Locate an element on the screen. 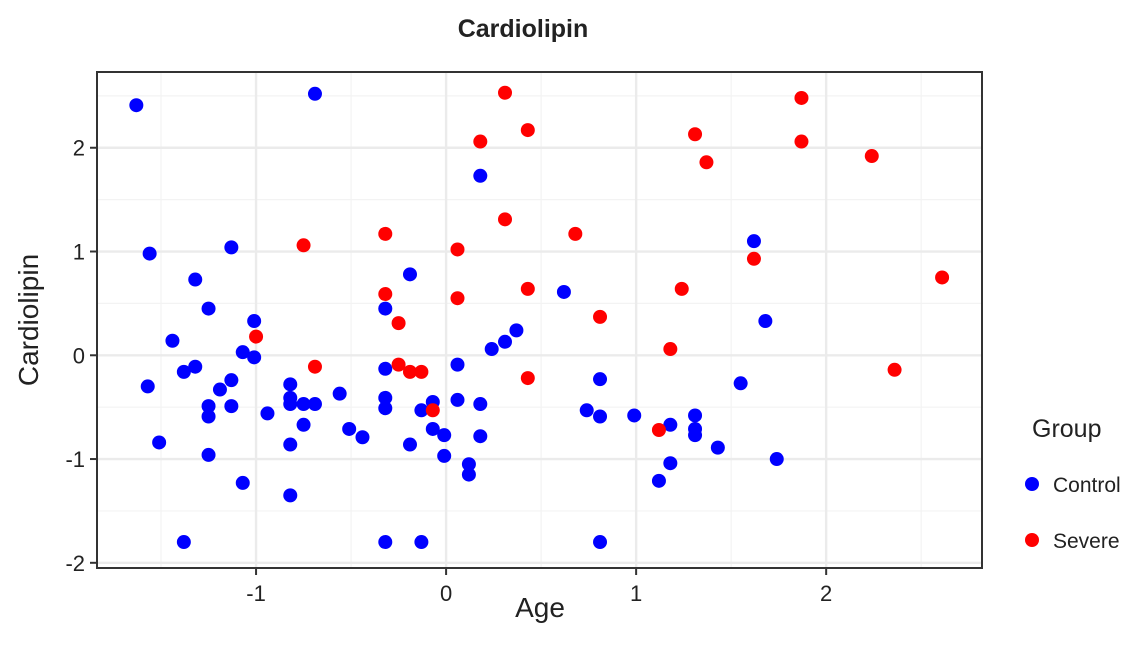 The width and height of the screenshot is (1146, 658). x-tick-label: 2 is located at coordinates (826, 593).